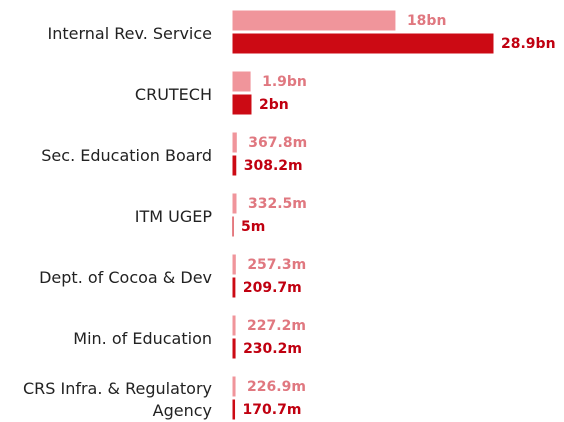 The height and width of the screenshot is (422, 564). Describe the element at coordinates (142, 338) in the screenshot. I see `category-label: Min. of Education` at that location.